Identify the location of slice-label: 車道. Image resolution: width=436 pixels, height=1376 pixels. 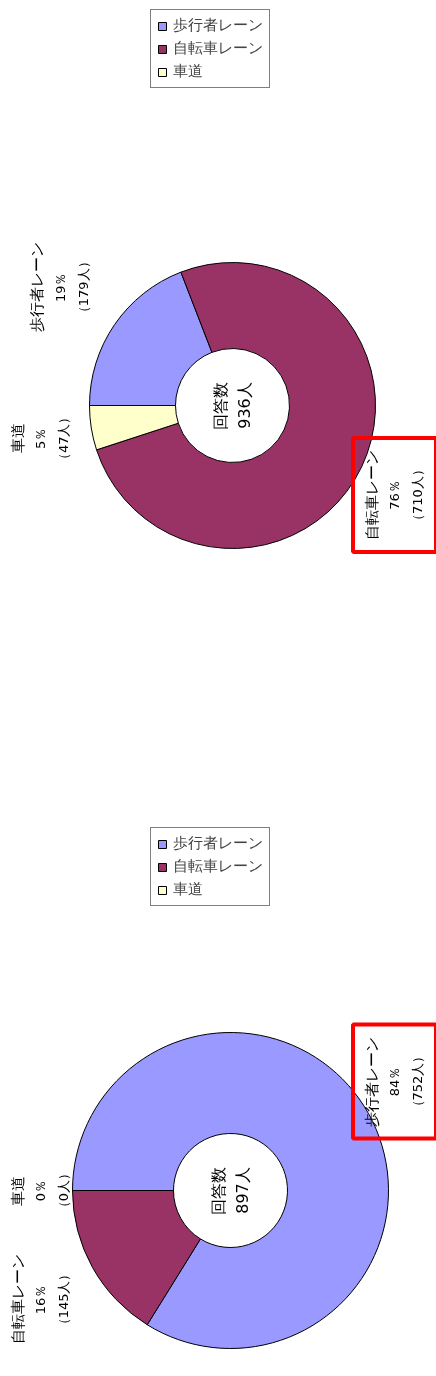
(17, 438).